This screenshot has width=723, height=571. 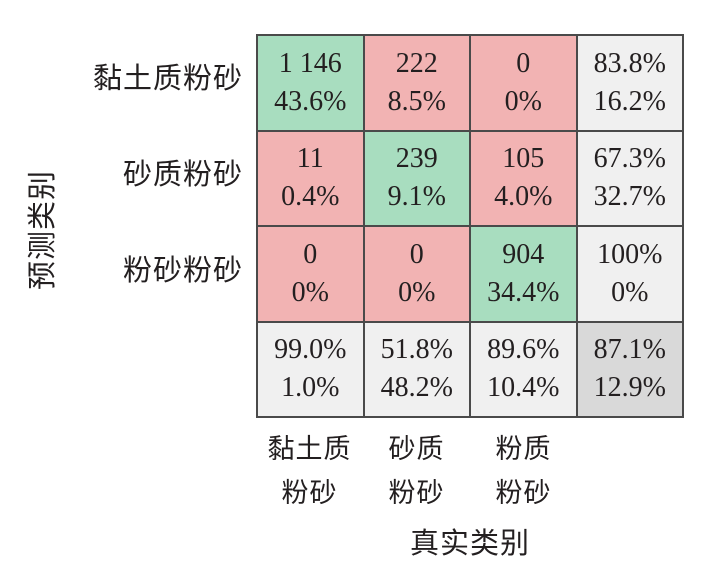 I want to click on col-label-line-1: 砂质, so click(x=416, y=449).